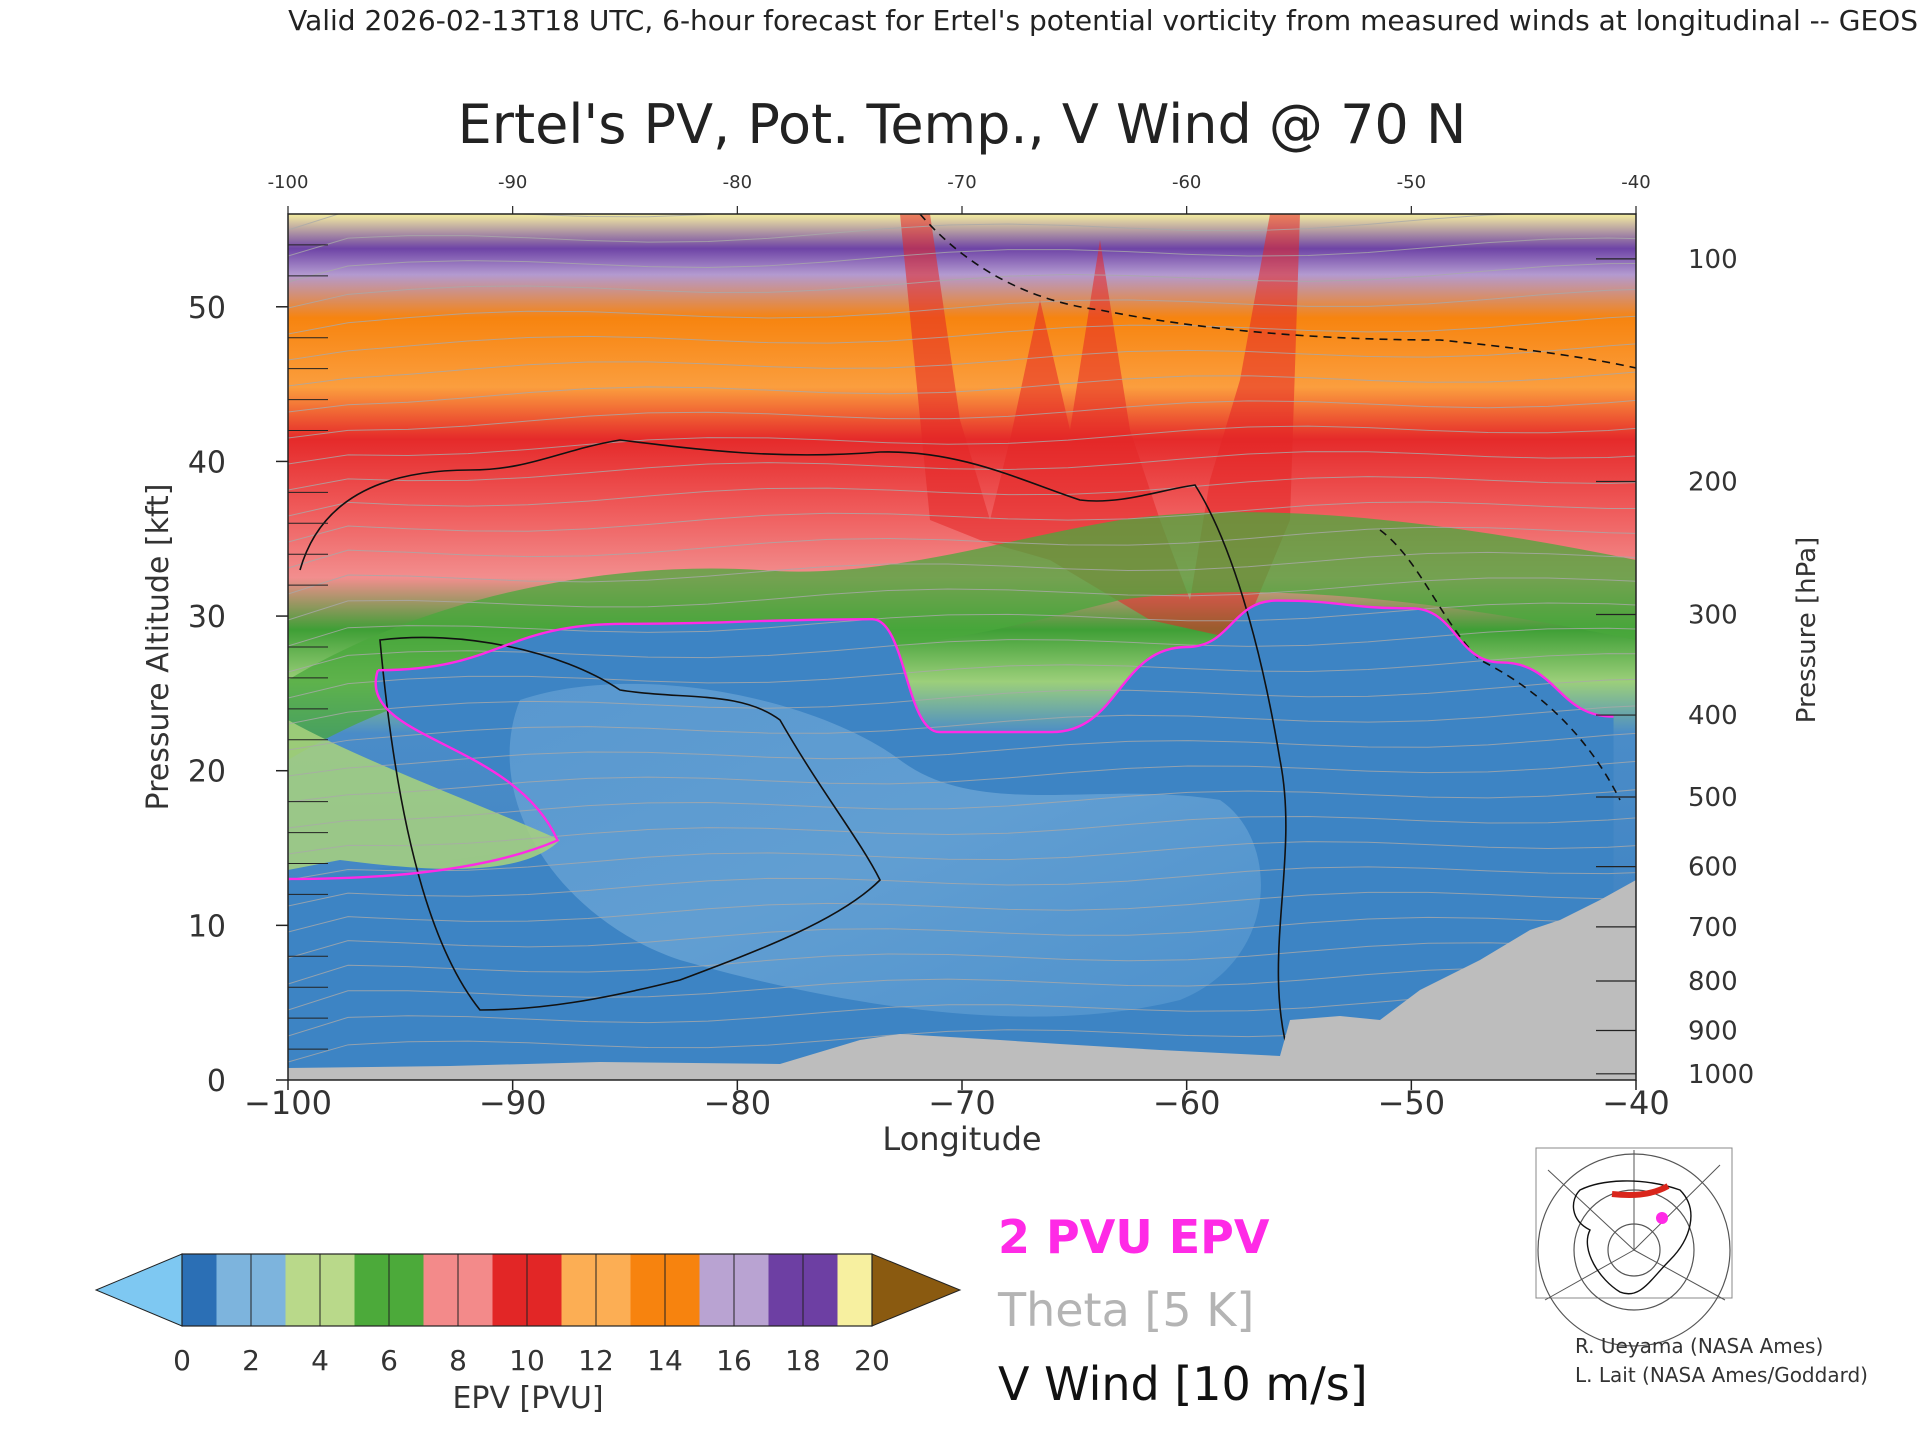 The width and height of the screenshot is (1920, 1440). Describe the element at coordinates (961, 1139) in the screenshot. I see `x-axis-label: Longitude` at that location.